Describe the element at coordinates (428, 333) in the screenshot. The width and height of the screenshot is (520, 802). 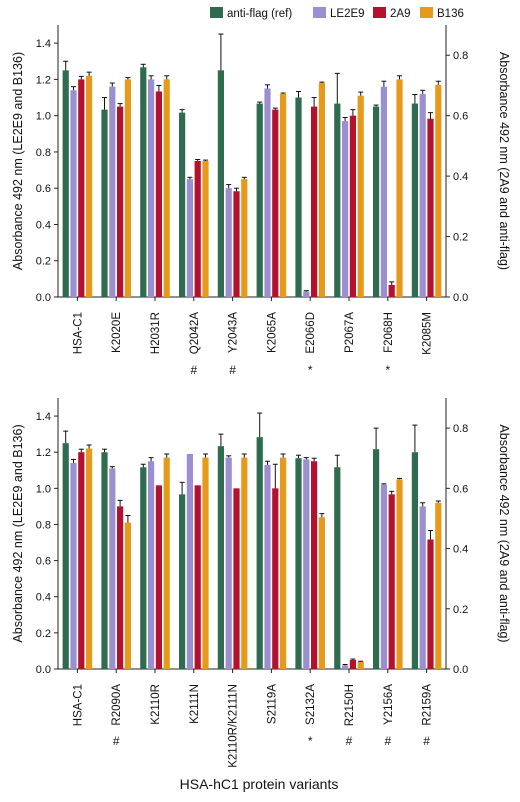
I see `category-label: K2085M` at that location.